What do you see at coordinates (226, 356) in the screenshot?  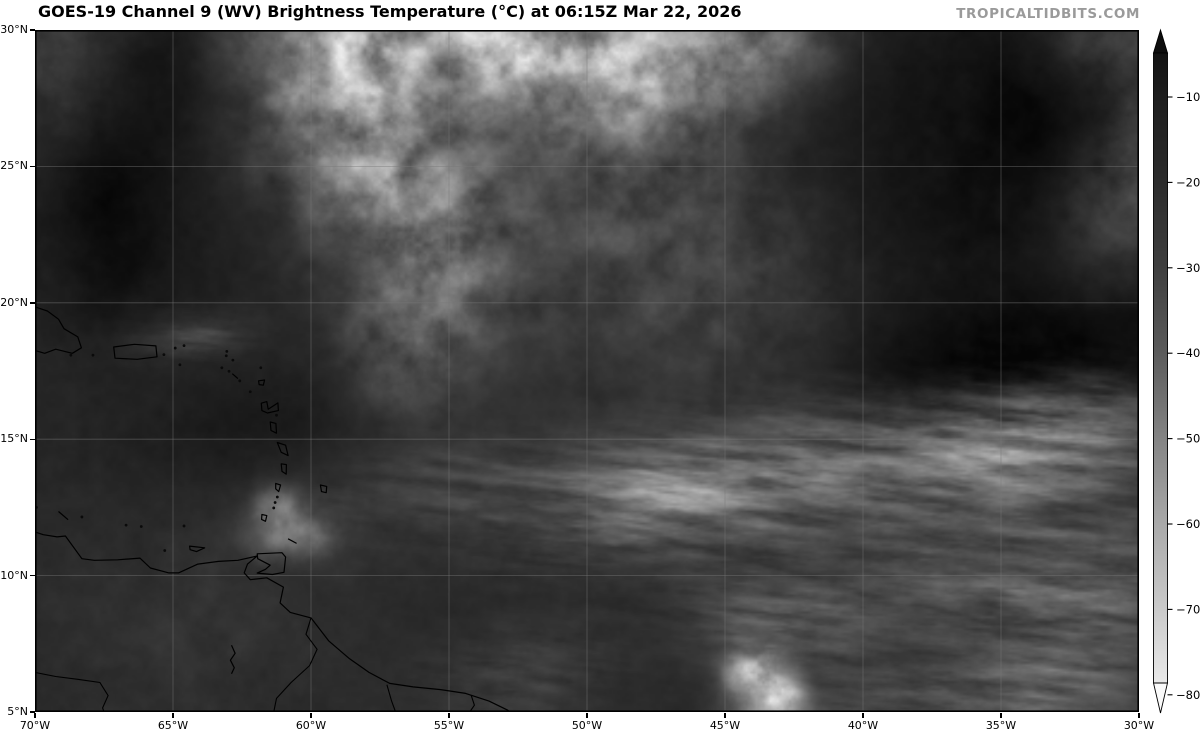 I see `island-dot-st-martin` at bounding box center [226, 356].